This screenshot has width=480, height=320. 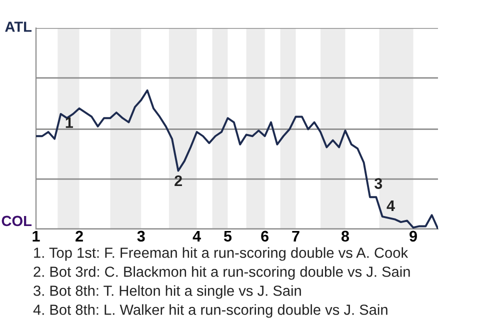 What do you see at coordinates (141, 236) in the screenshot?
I see `x-tick-label: 3` at bounding box center [141, 236].